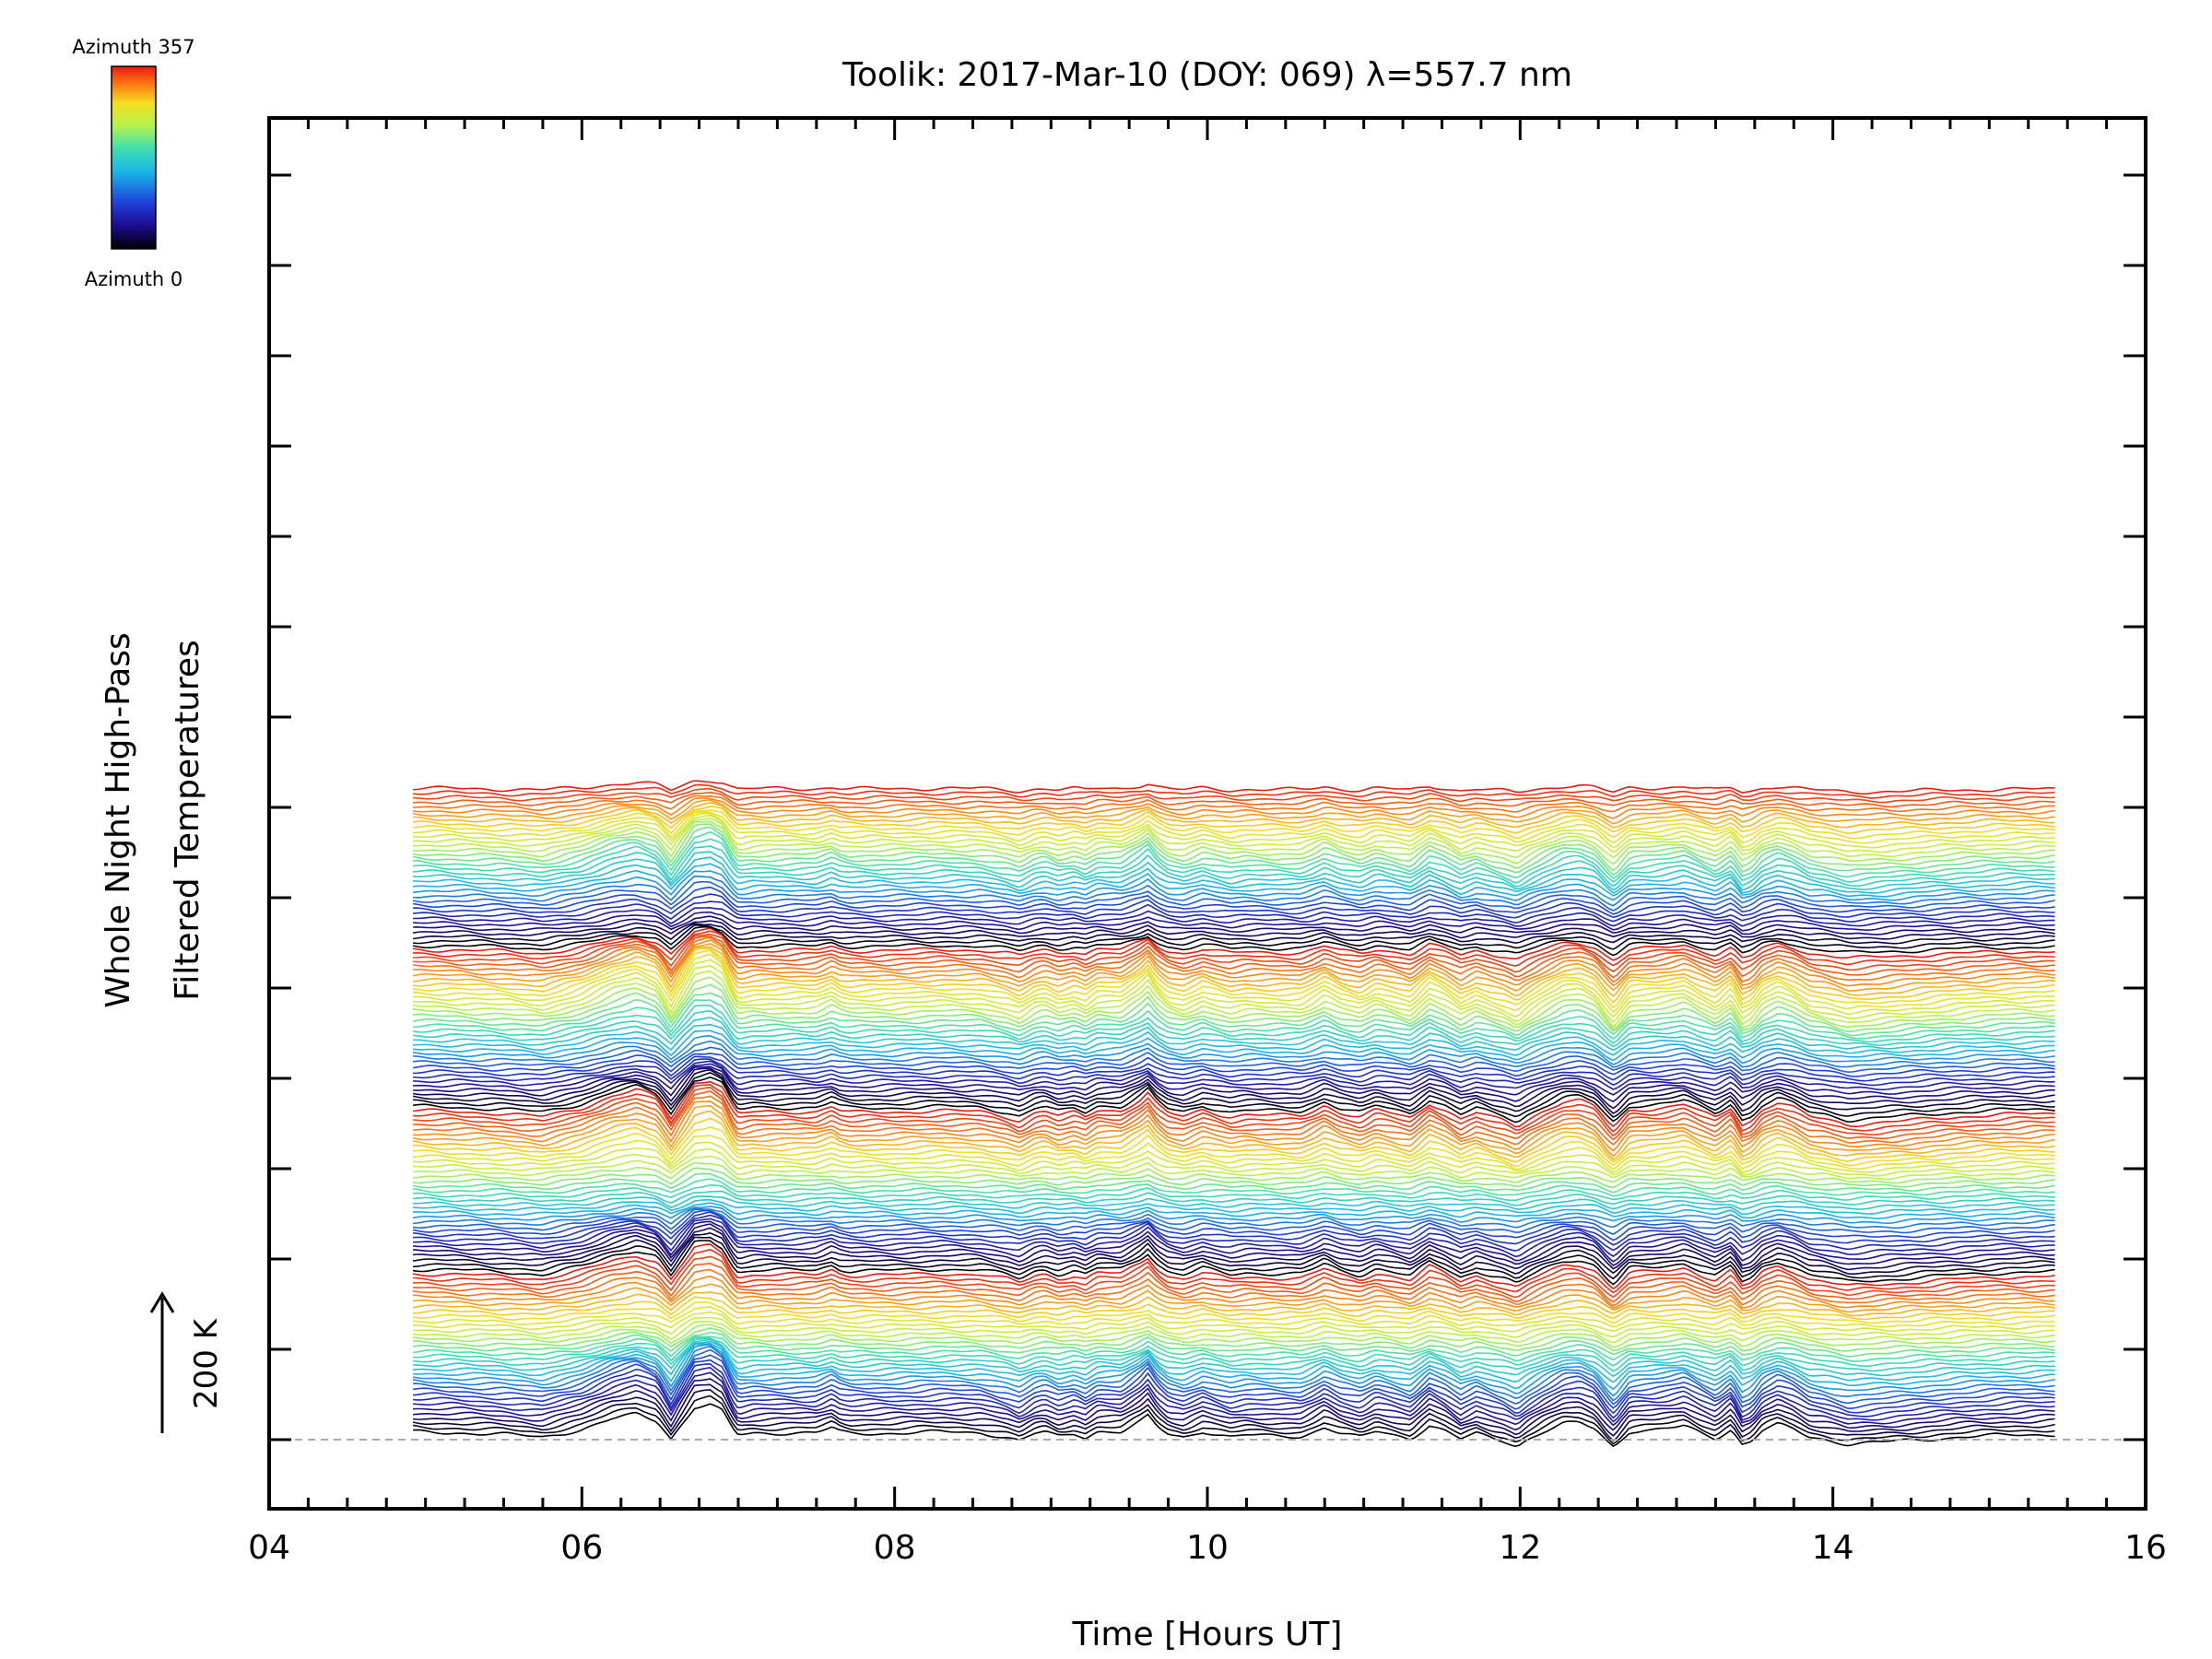 The image size is (2212, 1659). What do you see at coordinates (1207, 1634) in the screenshot?
I see `x-axis-label: Time [Hours UT]` at bounding box center [1207, 1634].